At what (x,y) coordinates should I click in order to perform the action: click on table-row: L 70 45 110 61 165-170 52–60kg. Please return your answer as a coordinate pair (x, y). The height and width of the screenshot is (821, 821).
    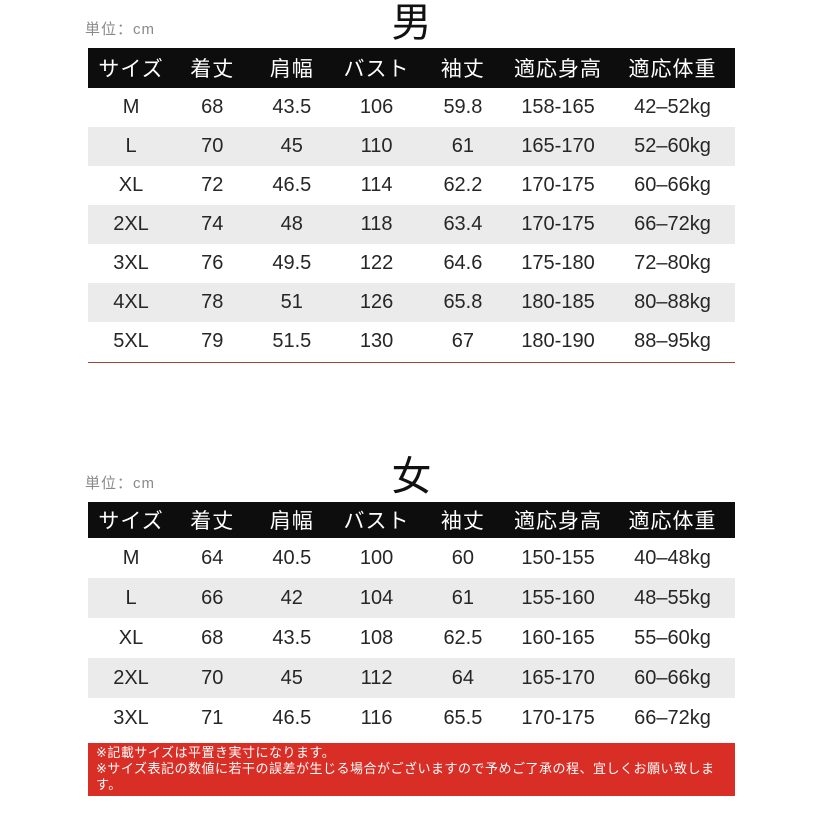
    Looking at the image, I should click on (411, 146).